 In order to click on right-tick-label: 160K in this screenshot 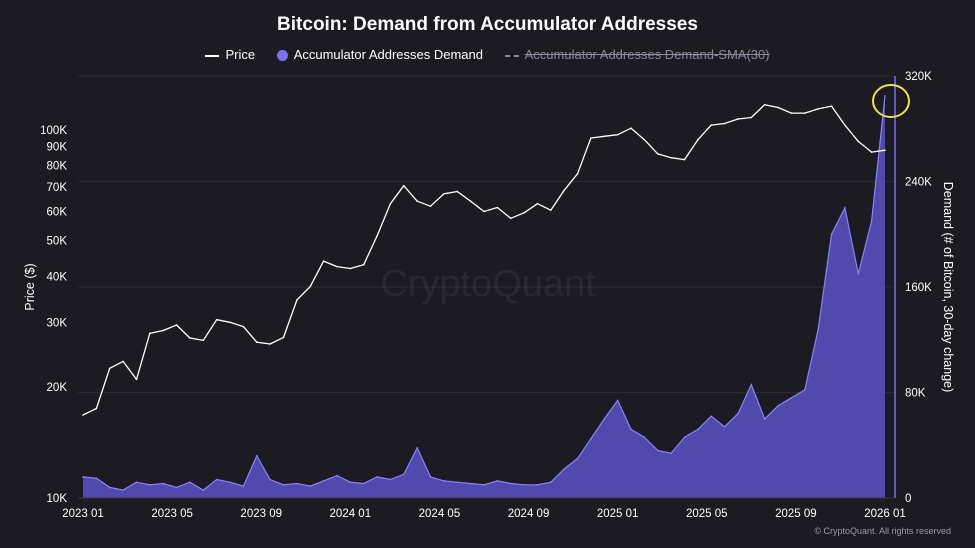, I will do `click(918, 288)`.